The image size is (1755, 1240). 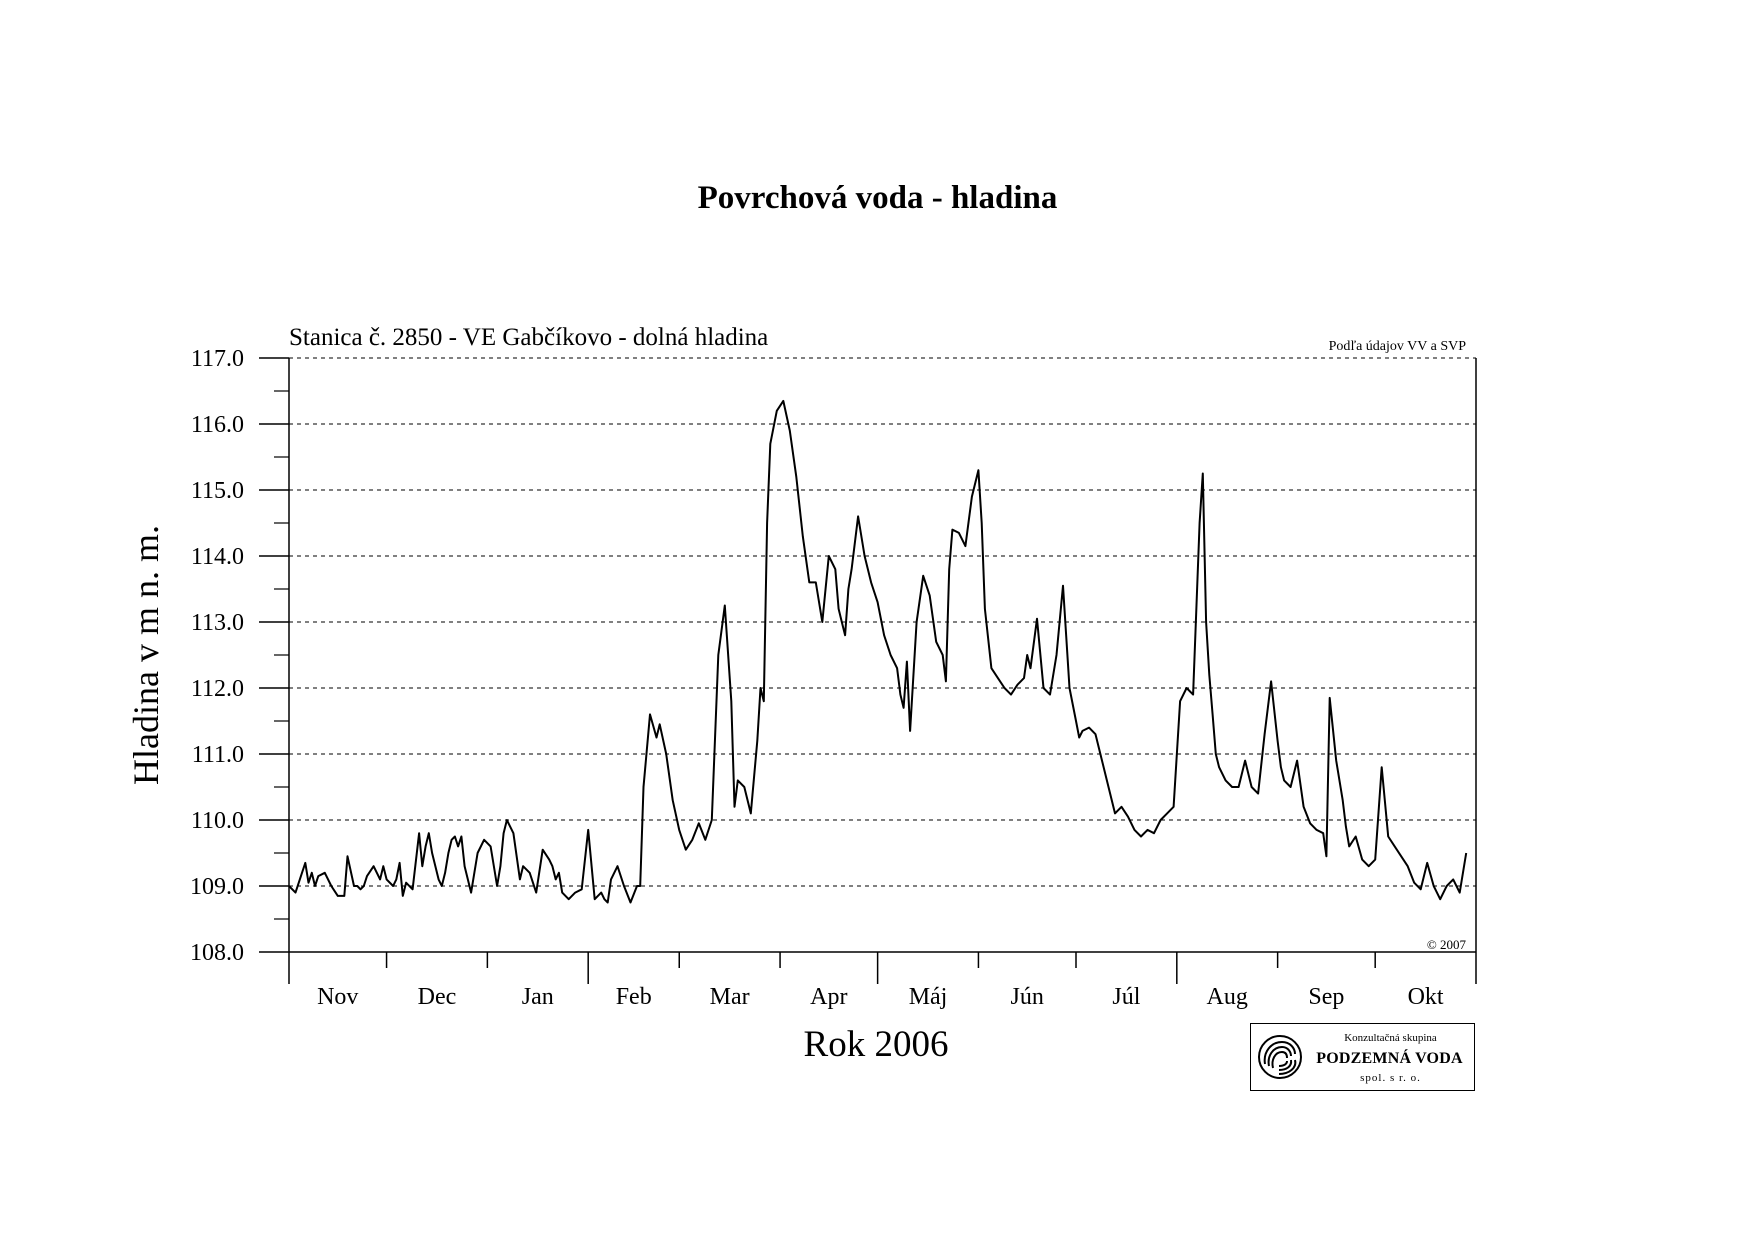 What do you see at coordinates (634, 997) in the screenshot?
I see `x-month-label: Feb` at bounding box center [634, 997].